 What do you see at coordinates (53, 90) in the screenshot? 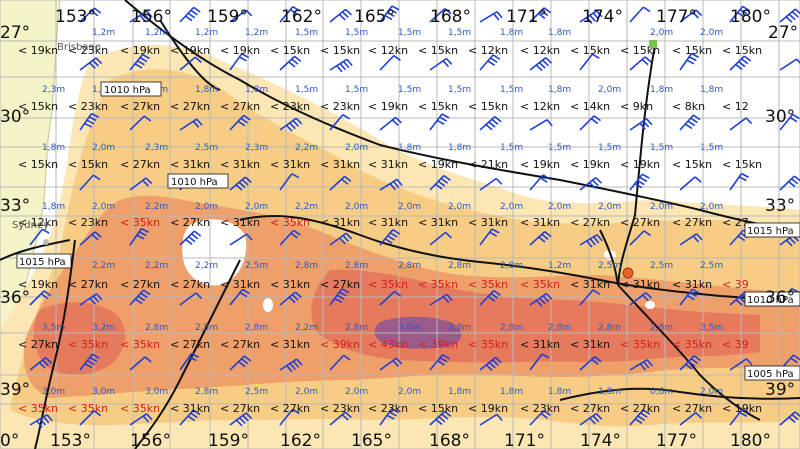
I see `wave-height-label: 2,3m` at bounding box center [53, 90].